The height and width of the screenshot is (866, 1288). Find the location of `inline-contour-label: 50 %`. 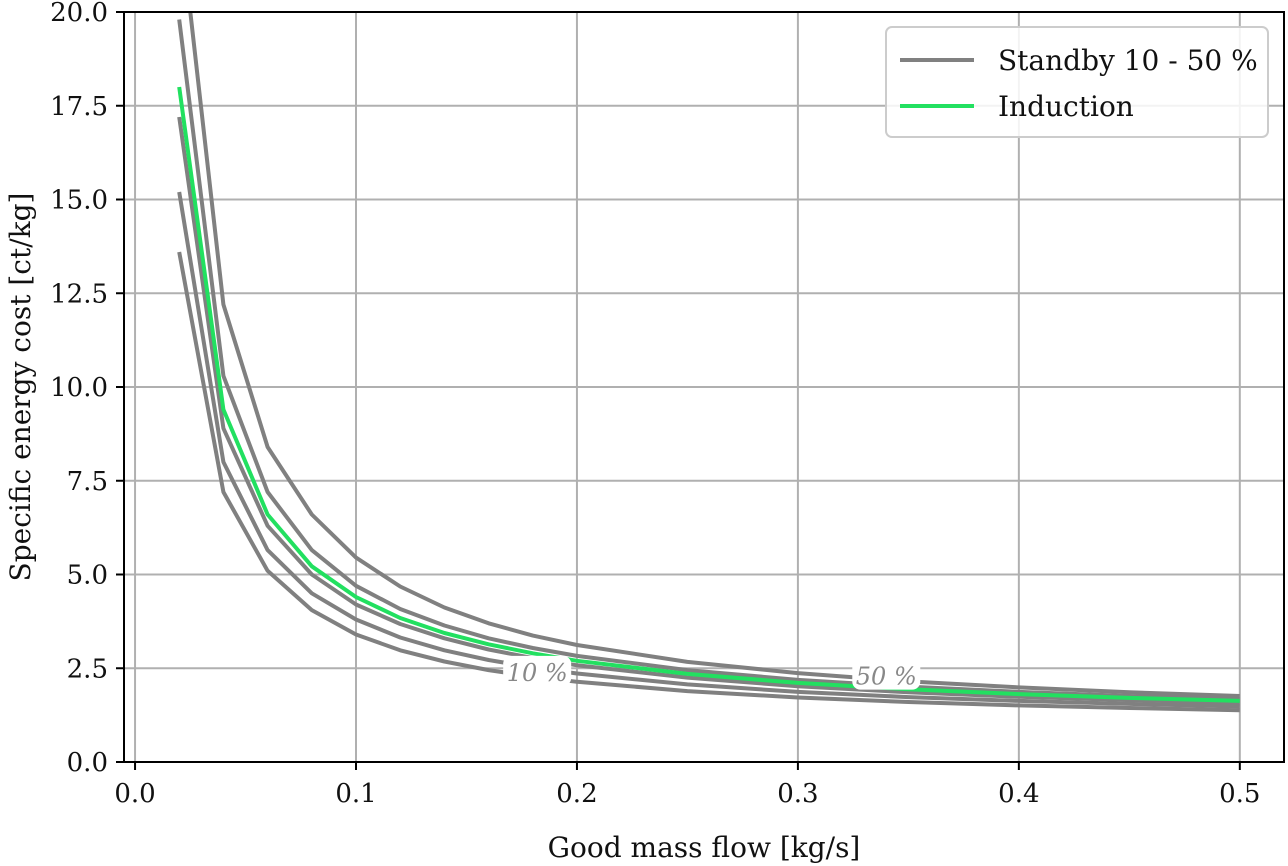

inline-contour-label: 50 % is located at coordinates (886, 677).